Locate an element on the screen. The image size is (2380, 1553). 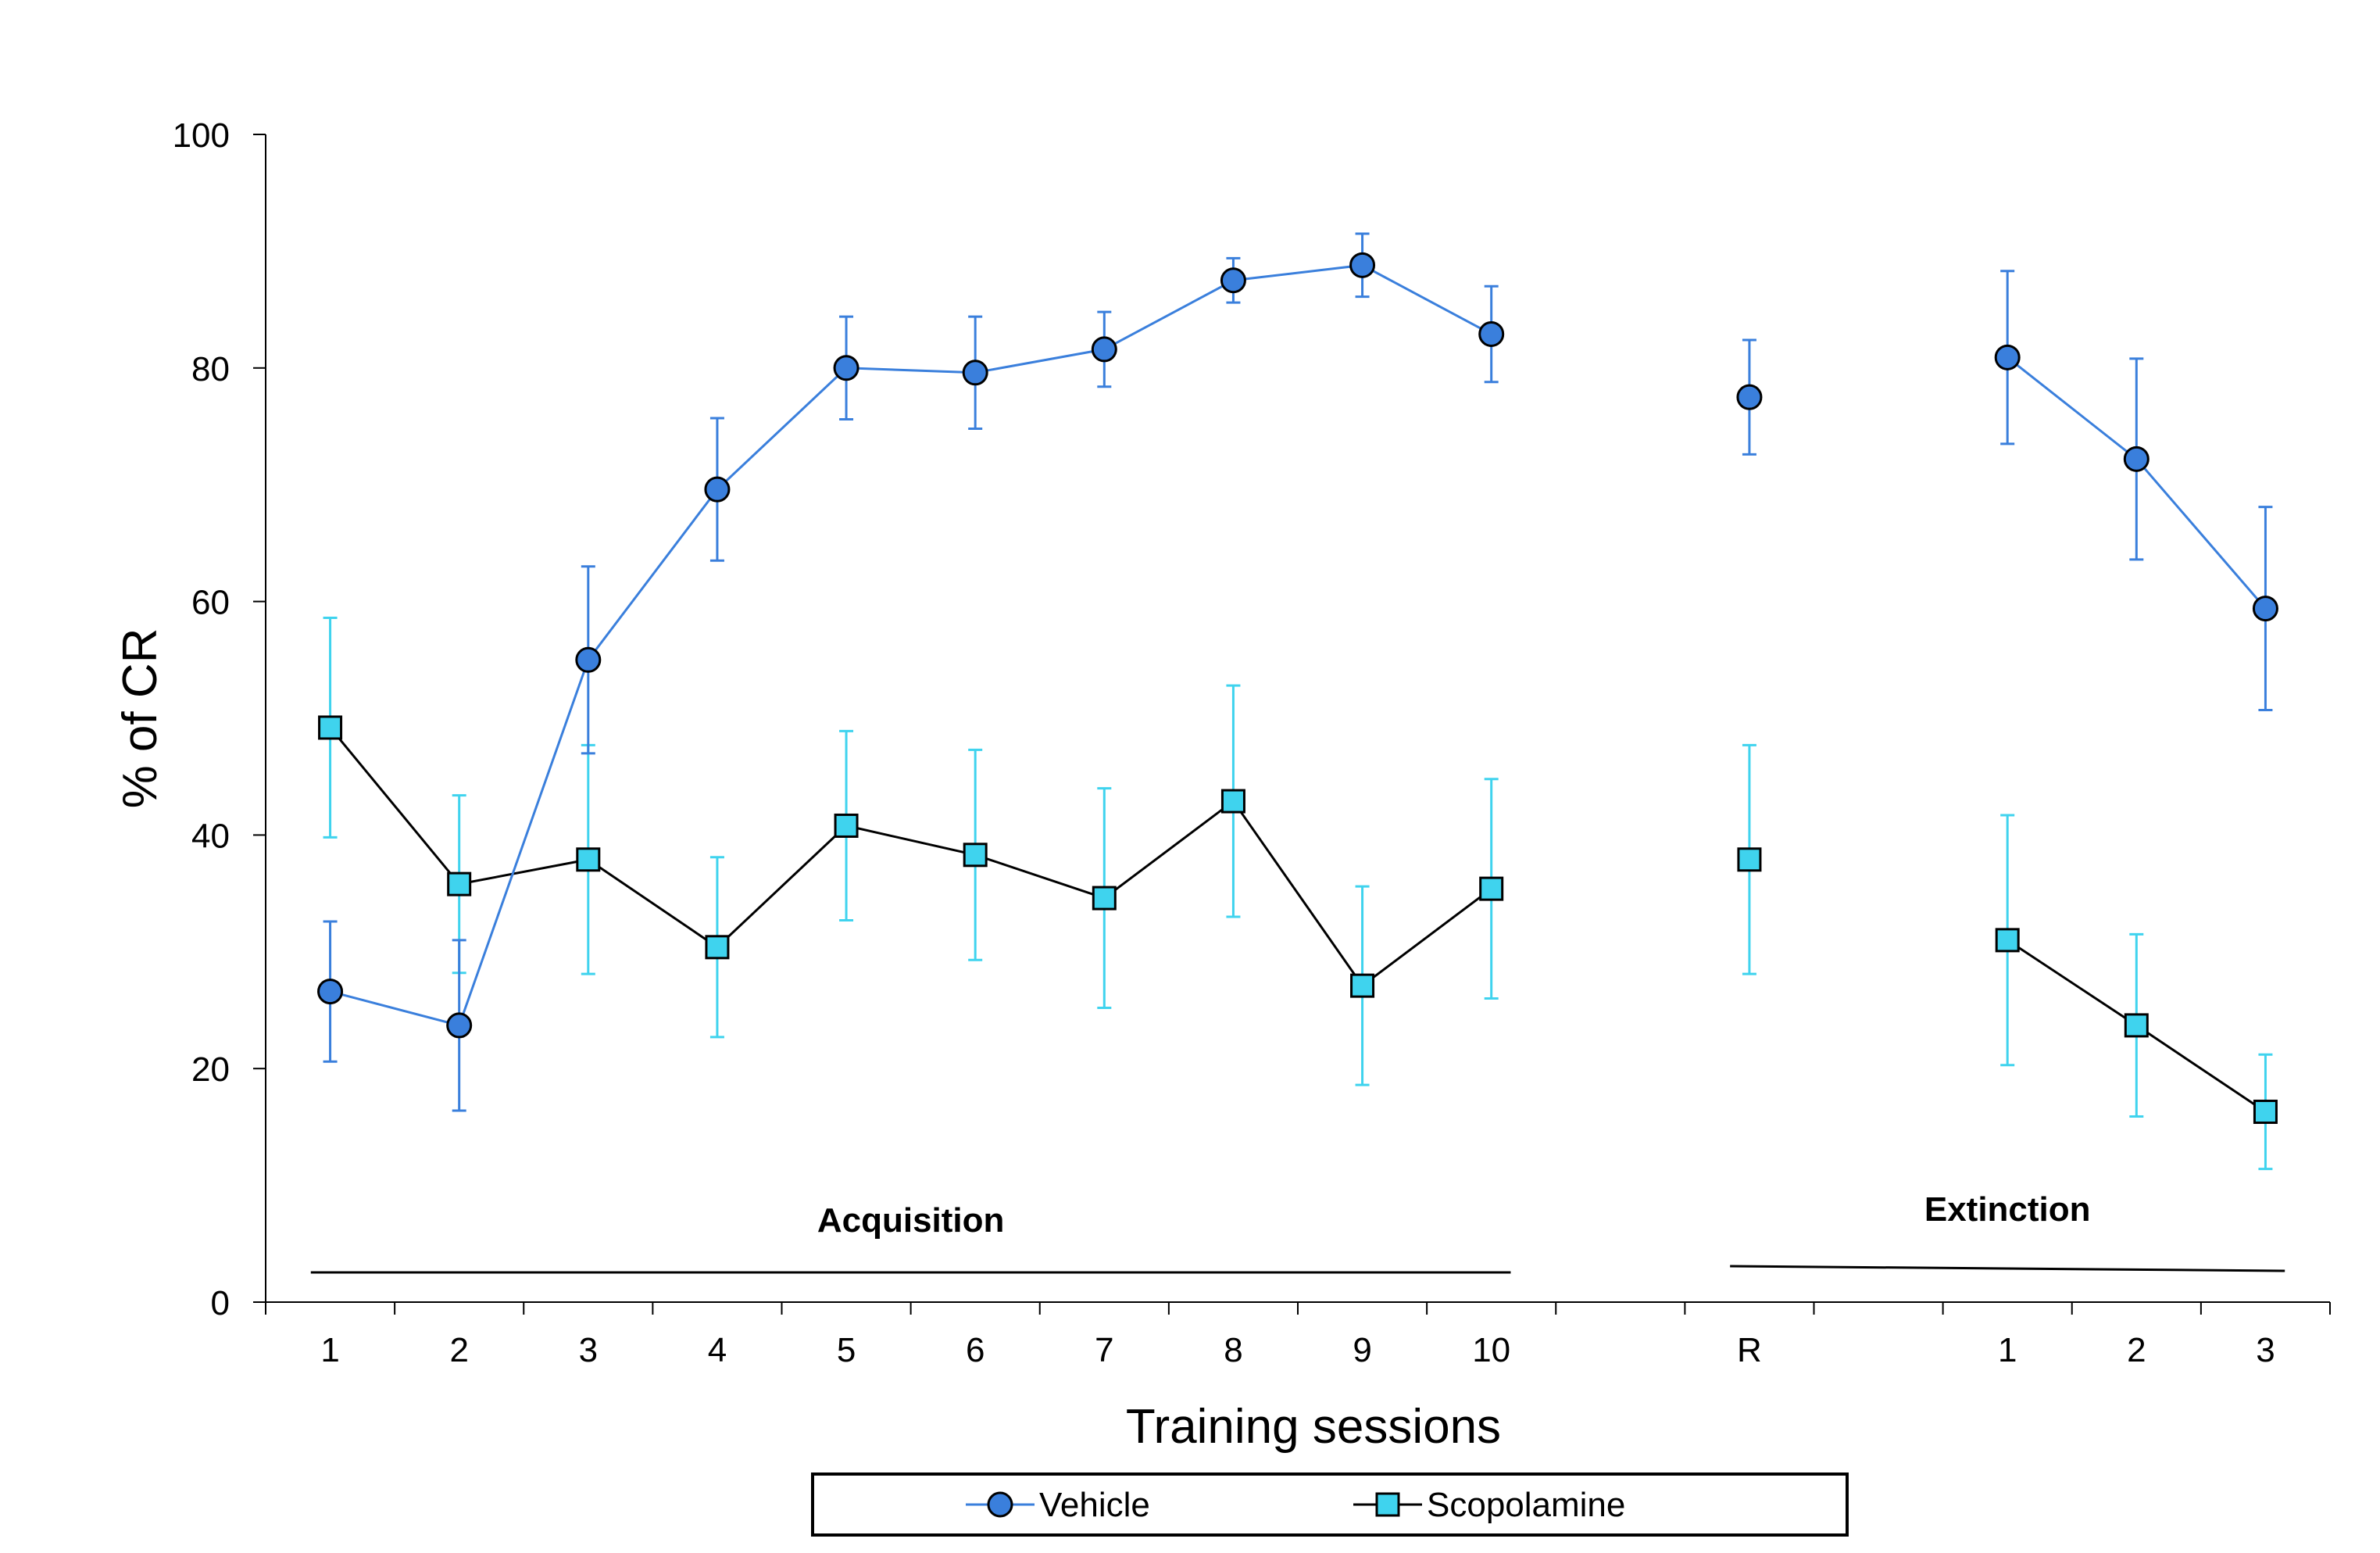
x-tick-label: 5 is located at coordinates (846, 1350).